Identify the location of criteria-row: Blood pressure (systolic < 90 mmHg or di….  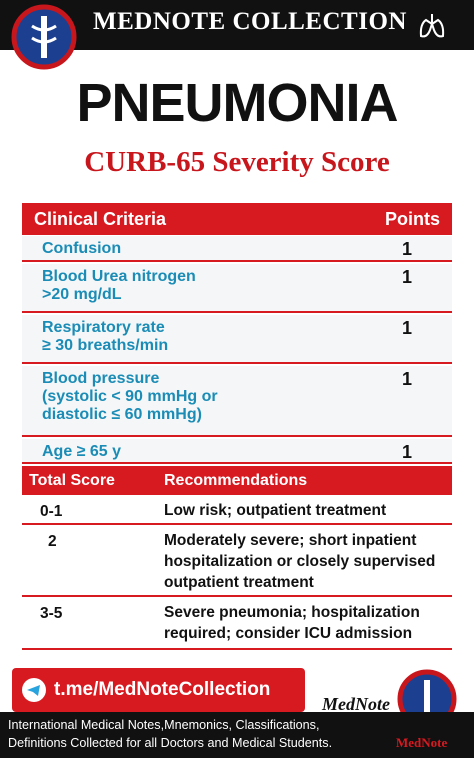
(237, 401).